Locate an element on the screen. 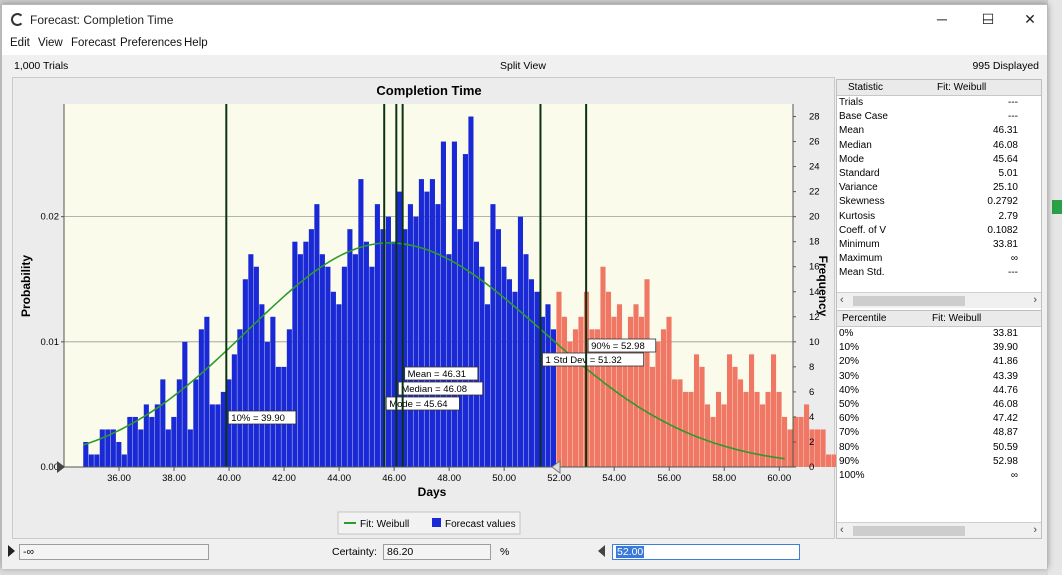  row-label: Mode is located at coordinates (852, 159).